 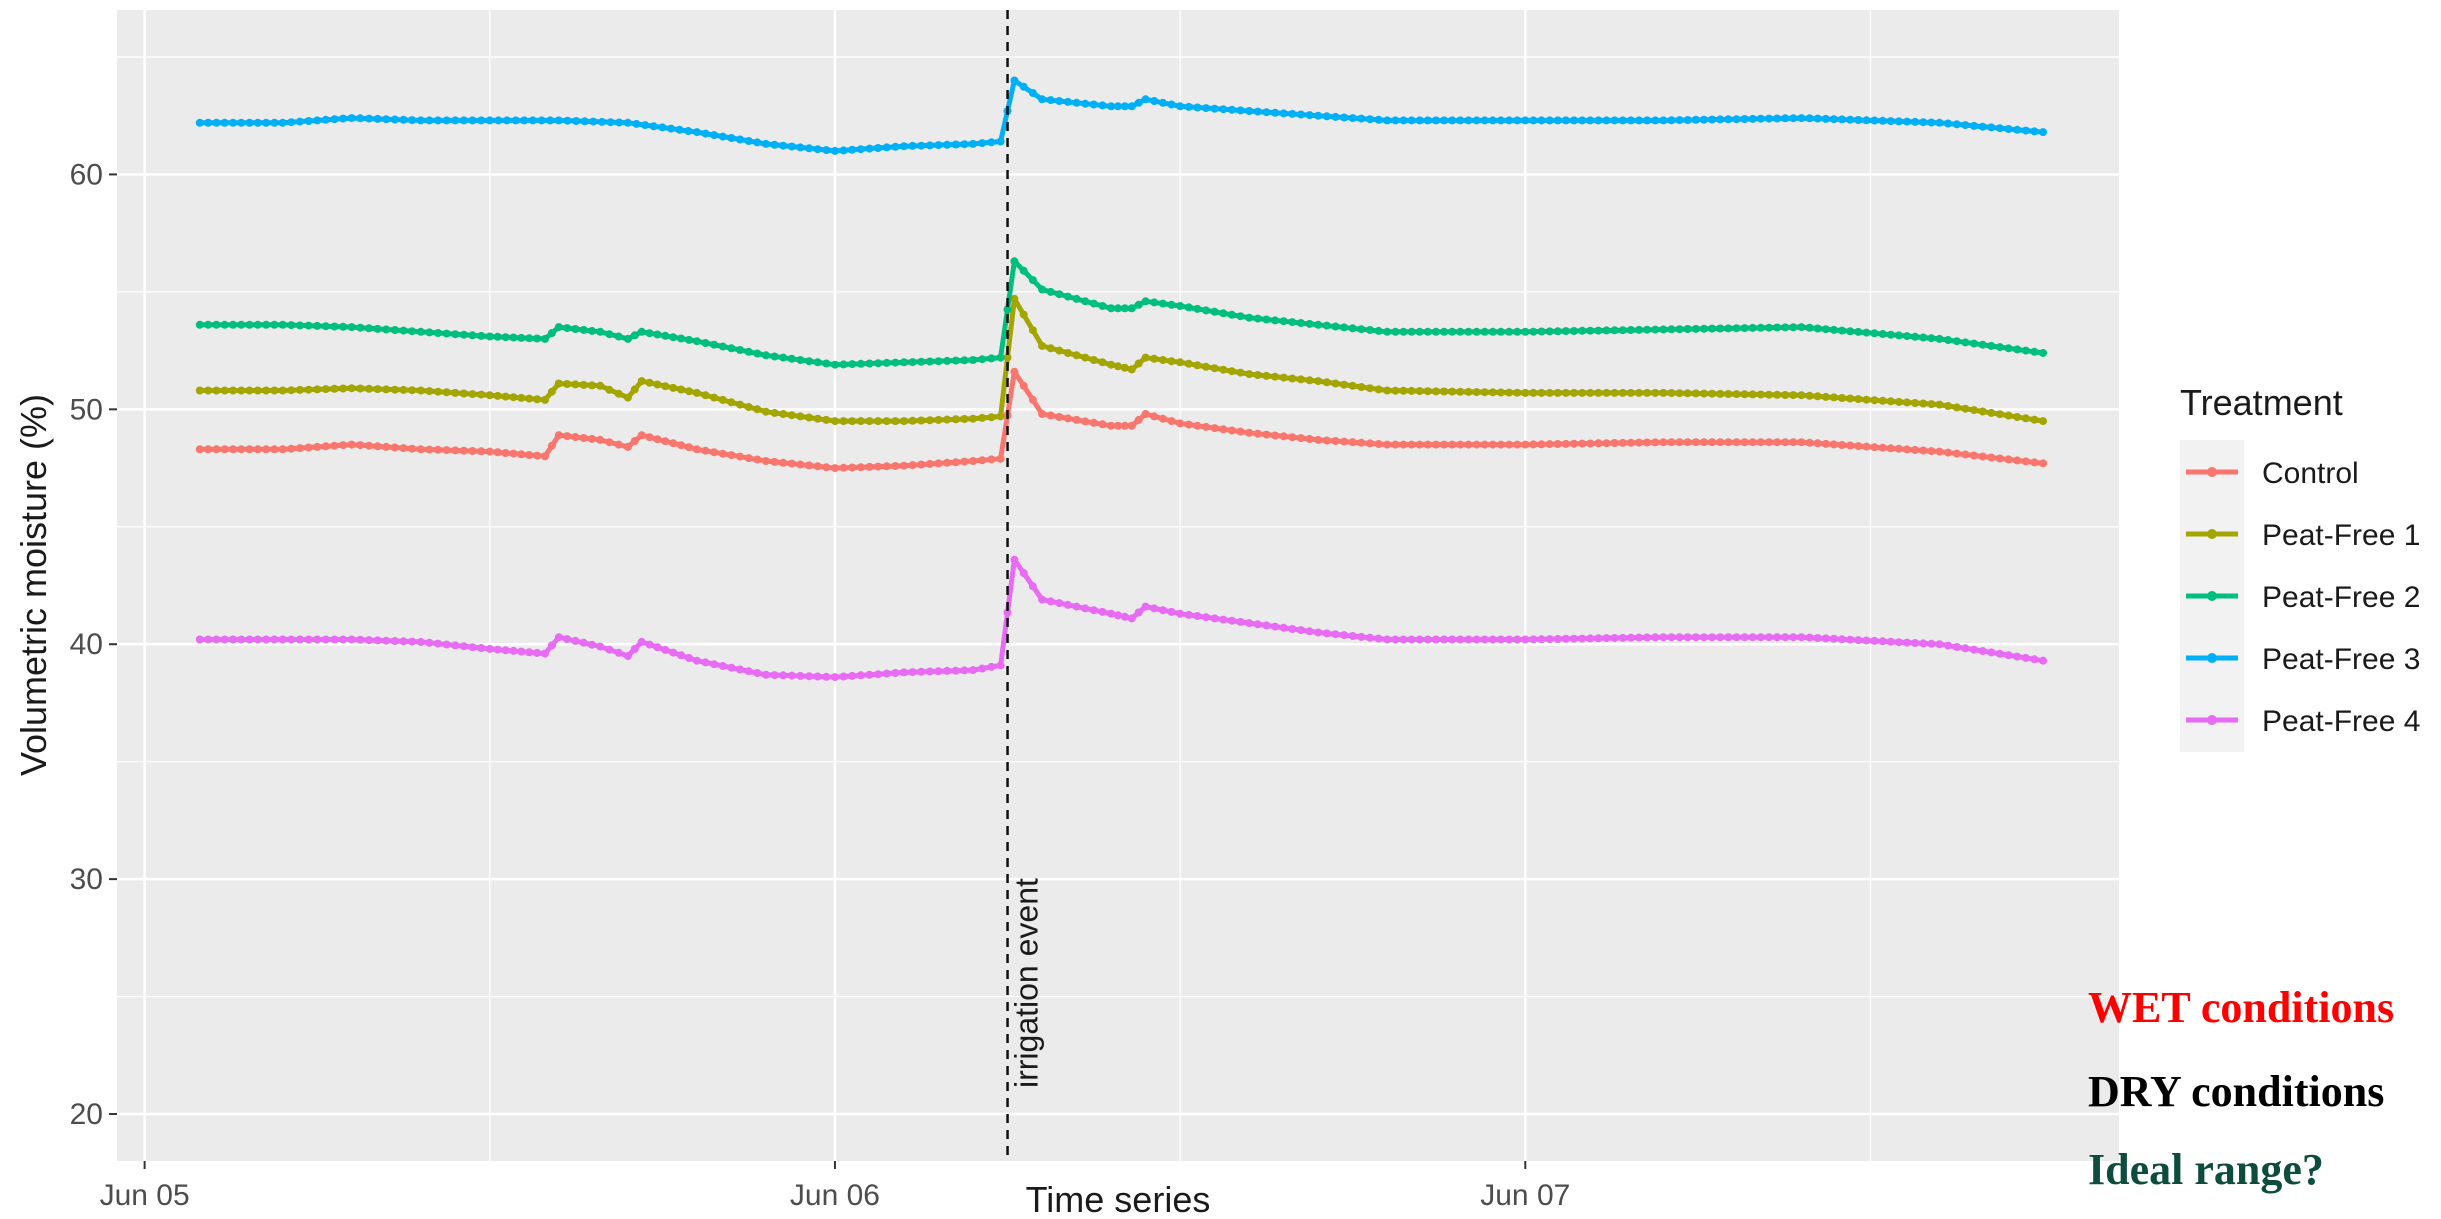 I want to click on y-tick-label: 40, so click(x=86, y=644).